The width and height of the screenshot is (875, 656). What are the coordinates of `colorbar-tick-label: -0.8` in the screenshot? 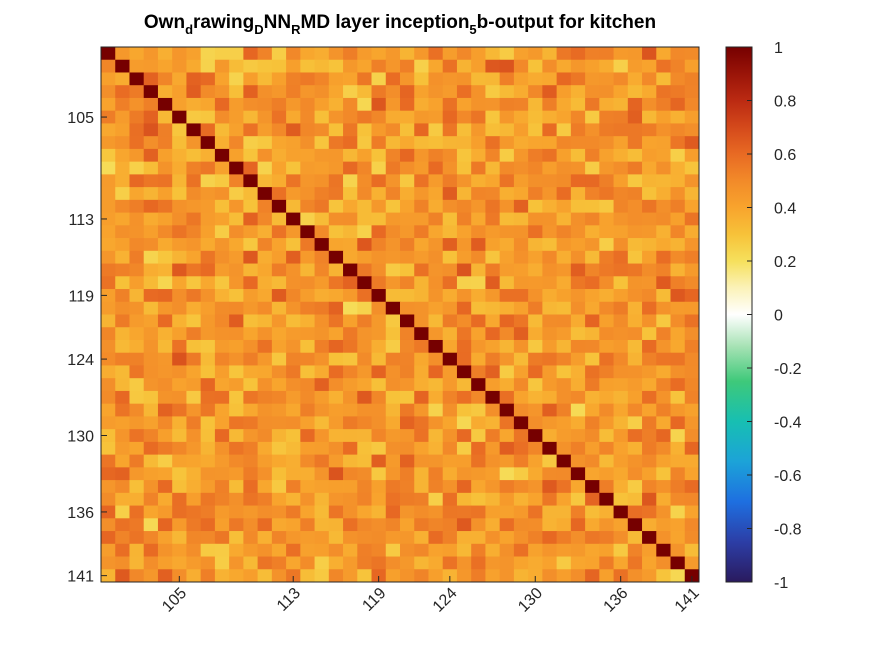 It's located at (788, 530).